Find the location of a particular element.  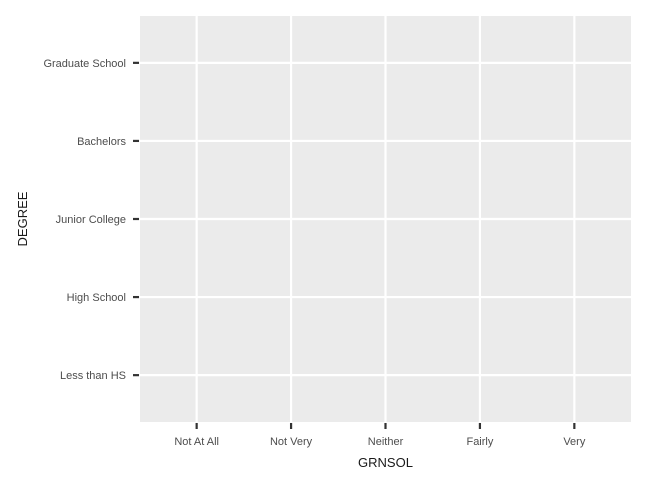

x-axis-ticks: Not At All Not Very Neither Fairly Very is located at coordinates (380, 435).